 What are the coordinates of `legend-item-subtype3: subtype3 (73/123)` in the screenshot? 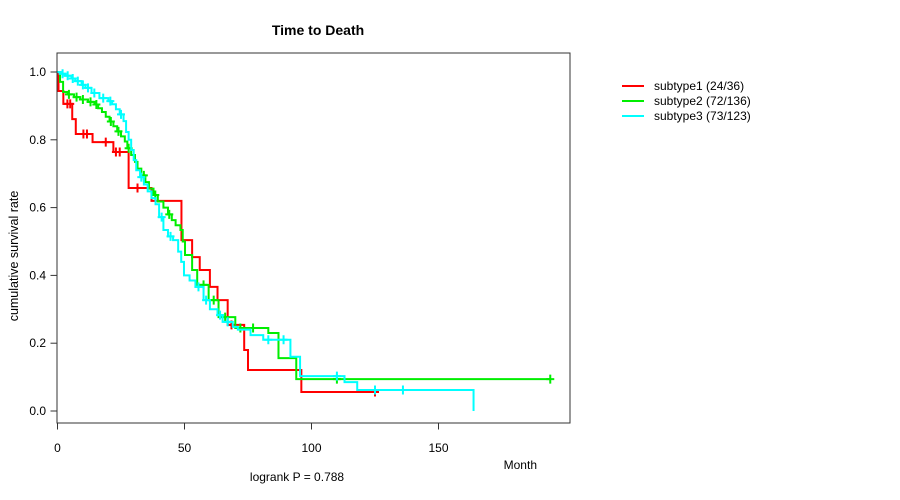 It's located at (686, 115).